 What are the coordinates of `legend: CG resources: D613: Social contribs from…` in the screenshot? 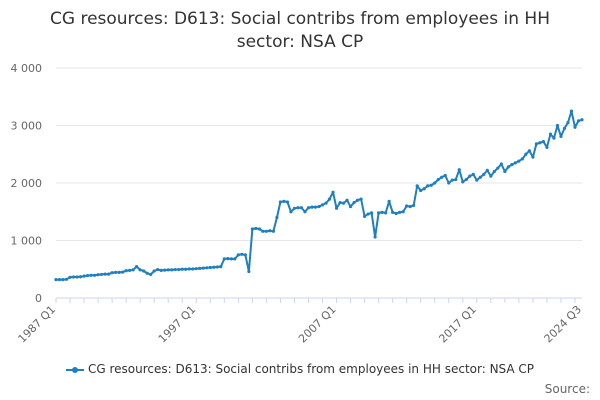 It's located at (300, 369).